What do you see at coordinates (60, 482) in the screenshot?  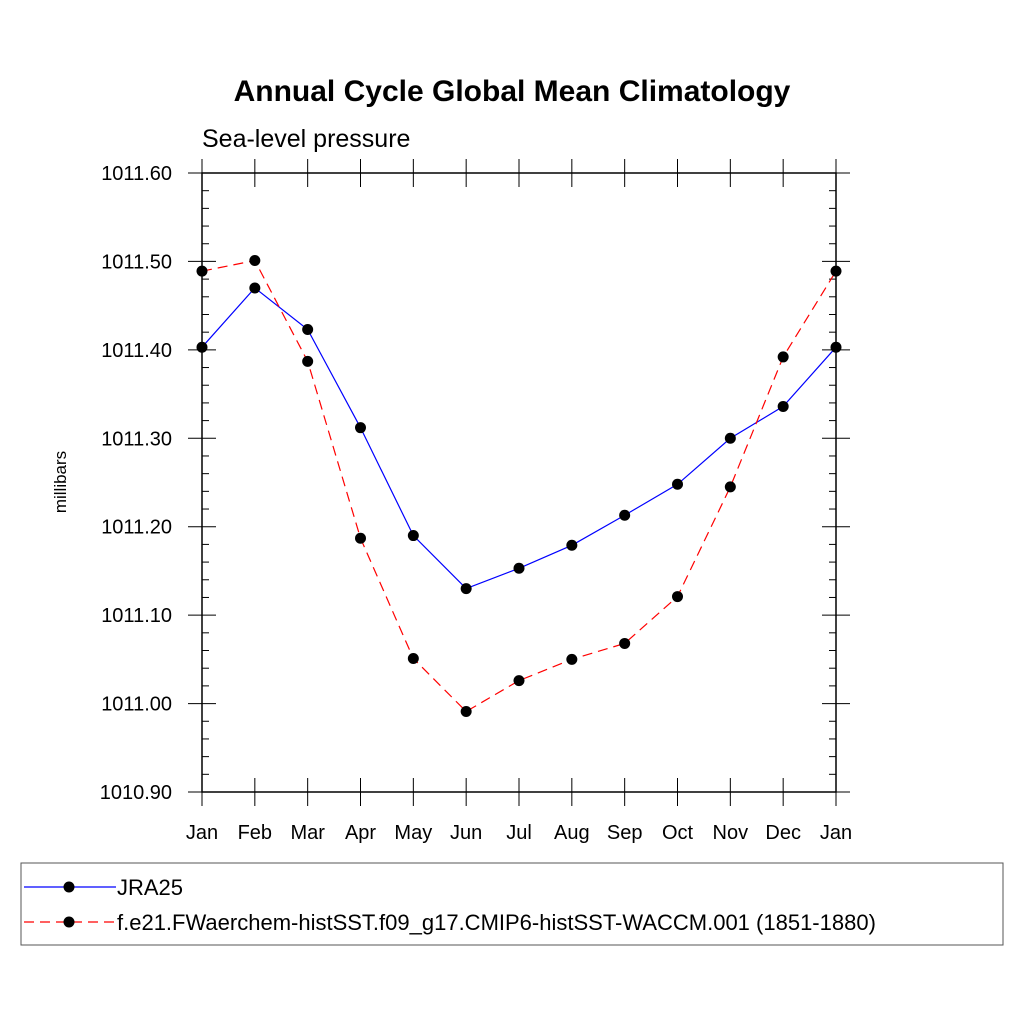 I see `y-axis-label: millibars` at bounding box center [60, 482].